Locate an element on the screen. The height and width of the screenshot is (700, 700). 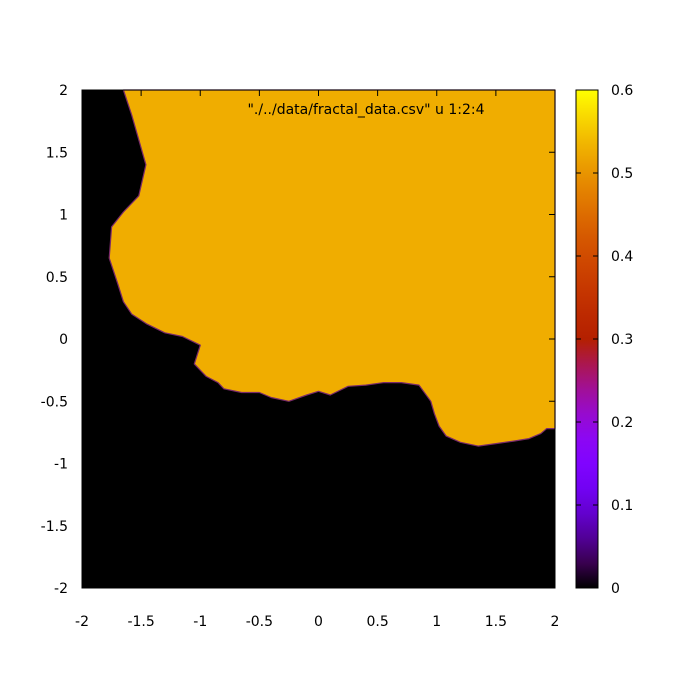
colorbar-tick-label: 0.5 is located at coordinates (622, 174).